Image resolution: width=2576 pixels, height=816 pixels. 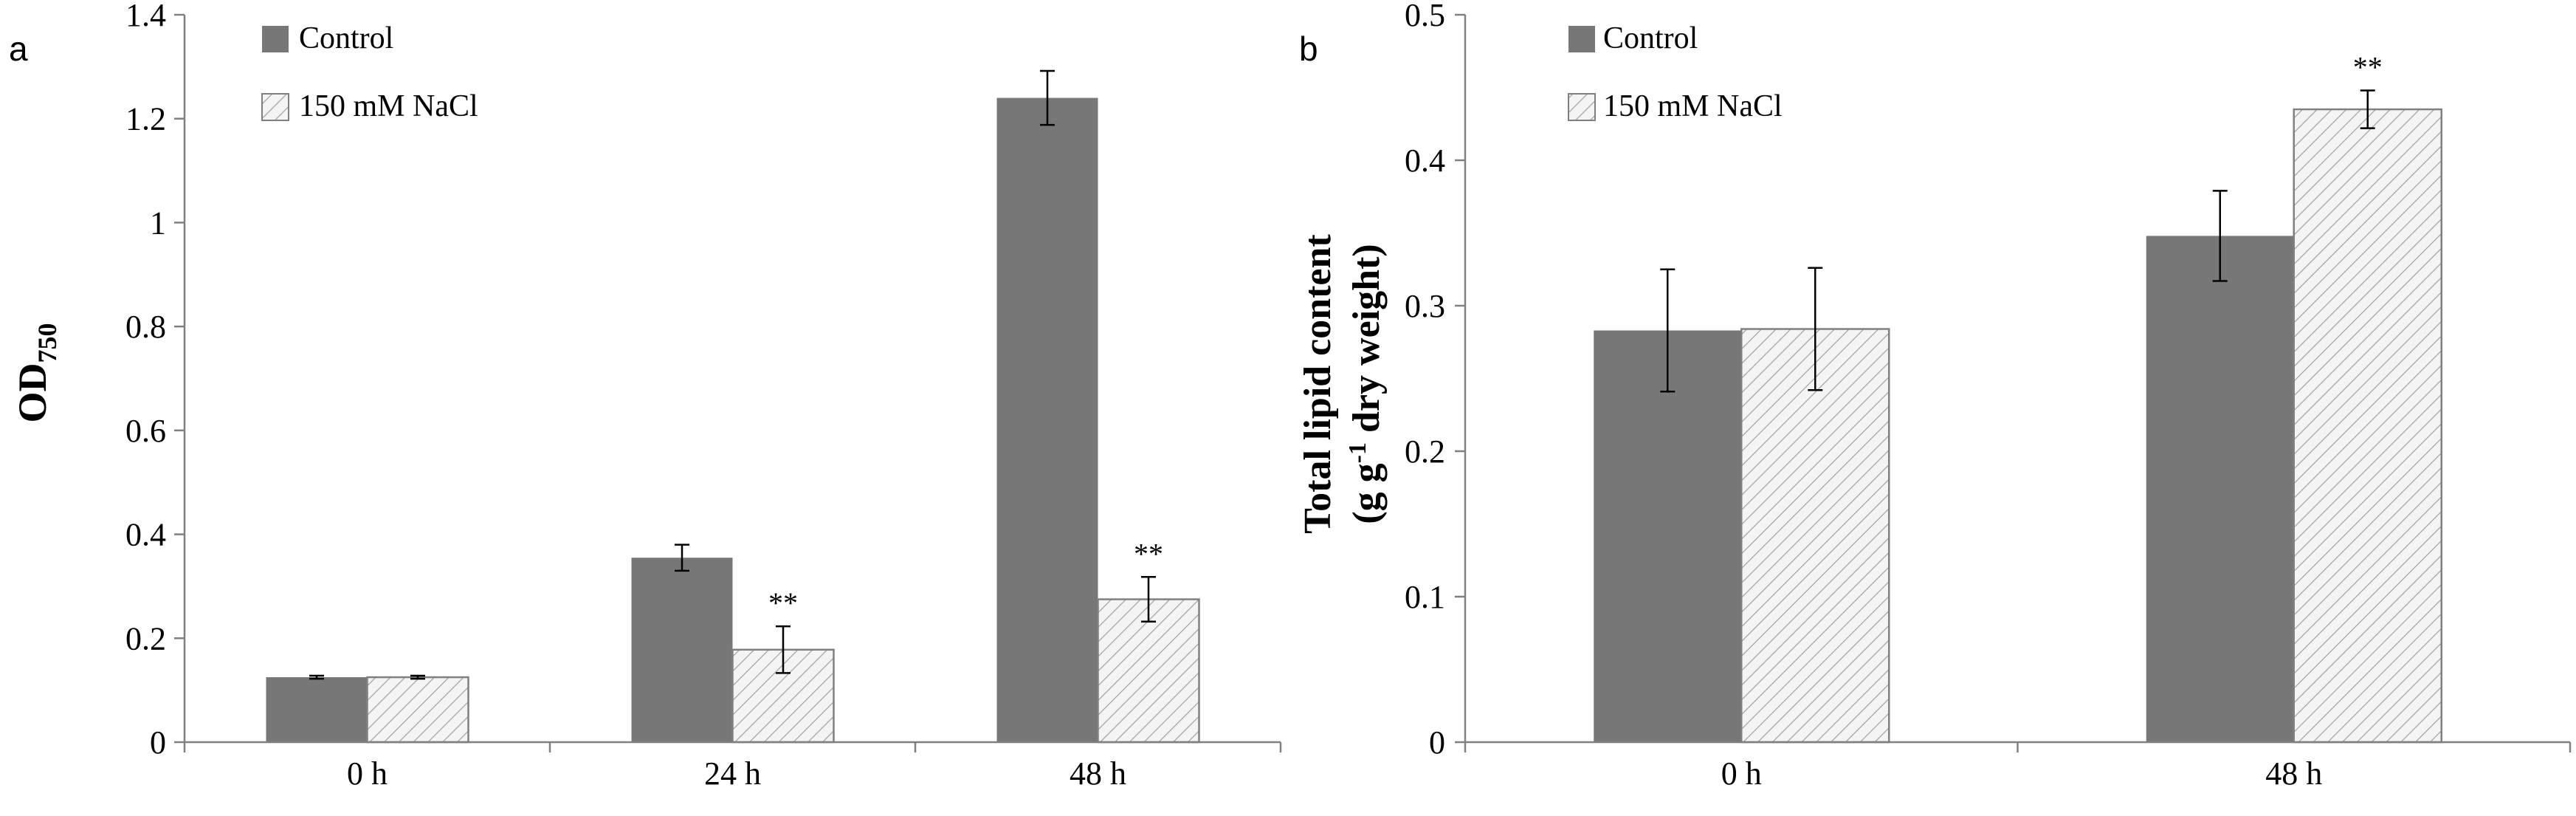 What do you see at coordinates (1309, 49) in the screenshot?
I see `panel-b-label: b` at bounding box center [1309, 49].